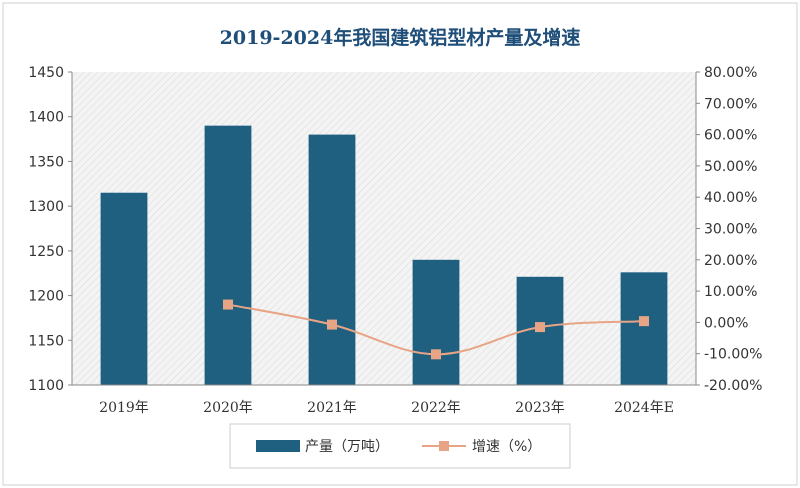 The height and width of the screenshot is (488, 800). What do you see at coordinates (730, 198) in the screenshot?
I see `right-tick-label: 40.00%` at bounding box center [730, 198].